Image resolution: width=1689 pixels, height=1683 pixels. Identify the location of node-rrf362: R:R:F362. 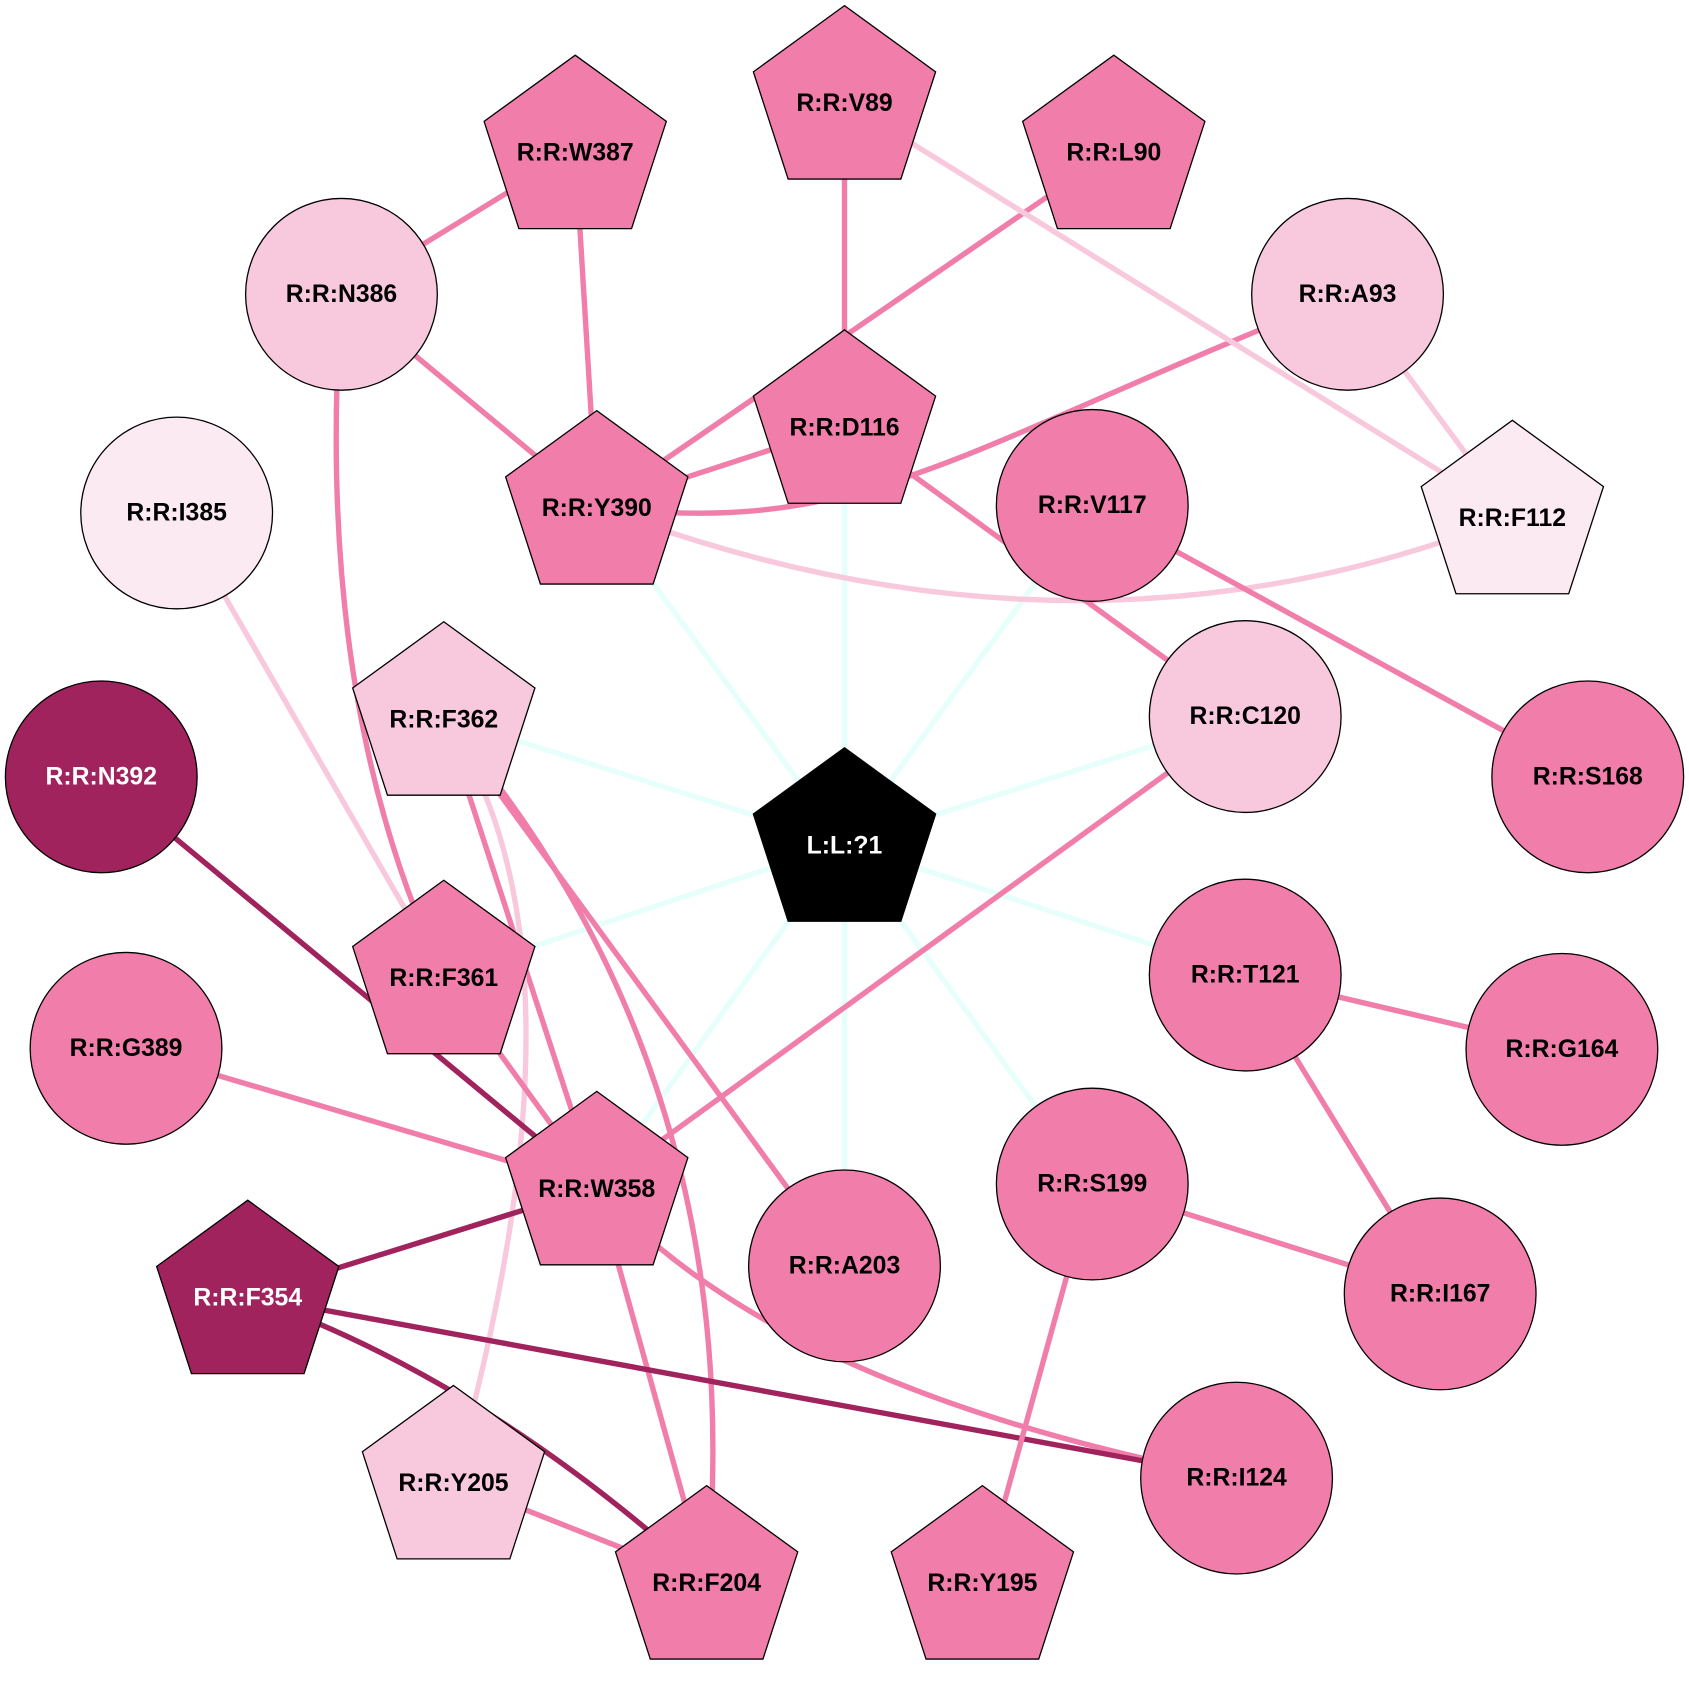
(443, 708).